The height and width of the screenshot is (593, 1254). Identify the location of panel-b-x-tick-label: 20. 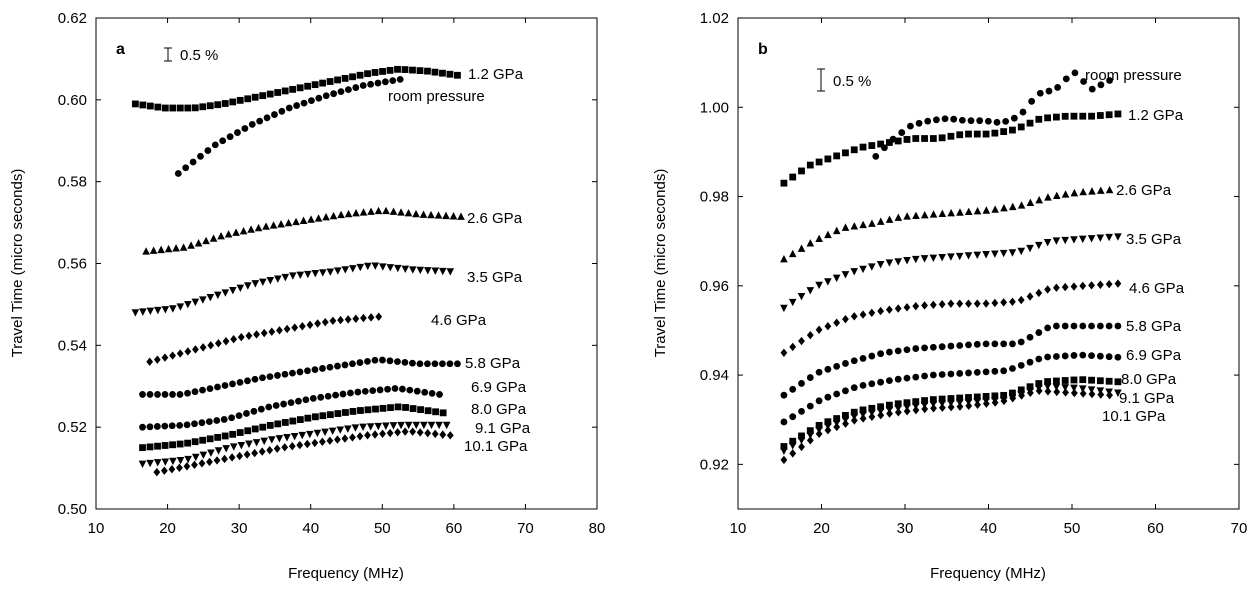
(821, 528).